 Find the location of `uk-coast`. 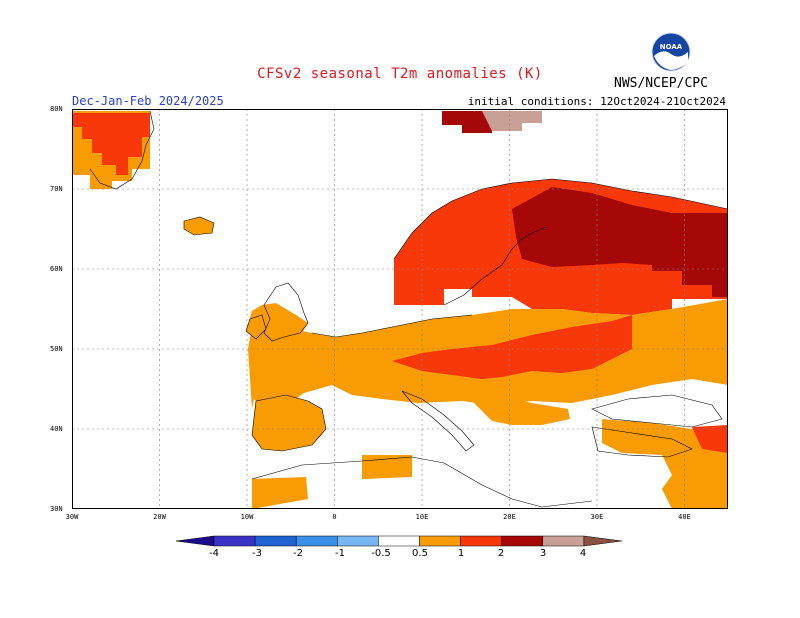

uk-coast is located at coordinates (286, 312).